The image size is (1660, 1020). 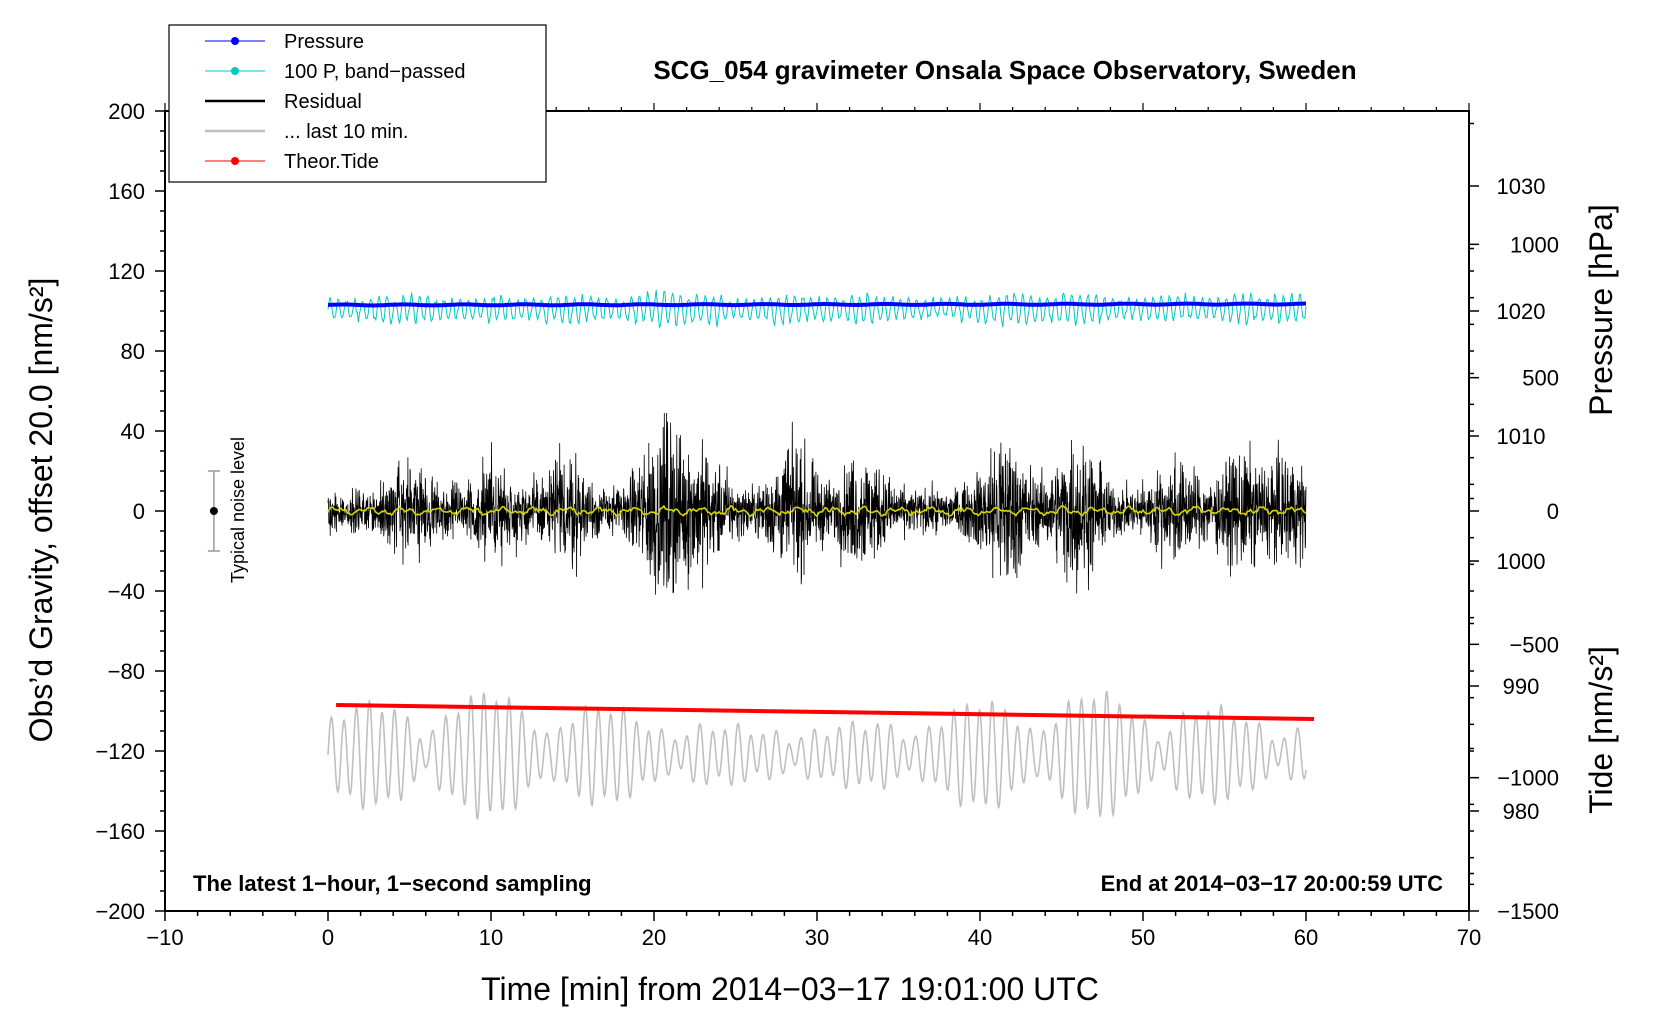 I want to click on y-tick-label: −160, so click(x=120, y=831).